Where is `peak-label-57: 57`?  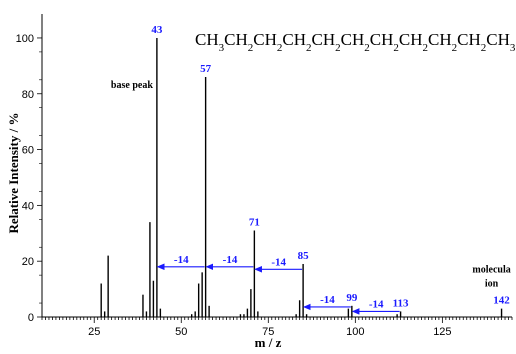
peak-label-57: 57 is located at coordinates (206, 69).